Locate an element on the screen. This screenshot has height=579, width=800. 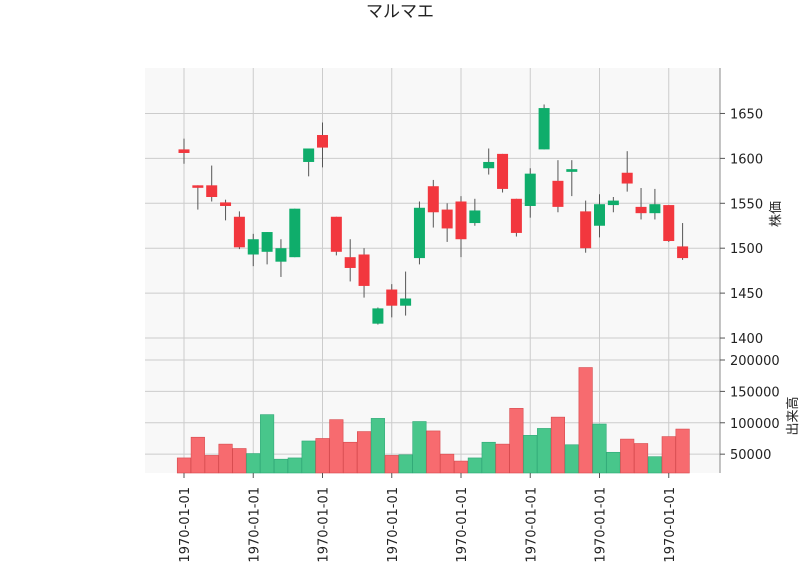
volume-axis: 50000 100000 150000 200000 is located at coordinates (749, 413).